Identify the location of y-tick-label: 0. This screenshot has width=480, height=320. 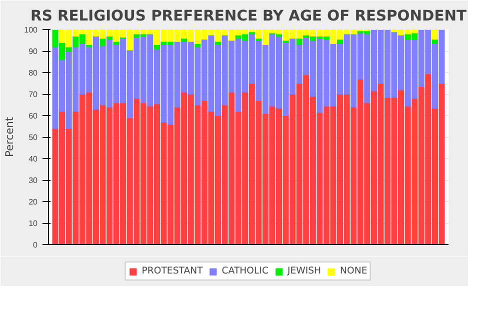
(35, 245).